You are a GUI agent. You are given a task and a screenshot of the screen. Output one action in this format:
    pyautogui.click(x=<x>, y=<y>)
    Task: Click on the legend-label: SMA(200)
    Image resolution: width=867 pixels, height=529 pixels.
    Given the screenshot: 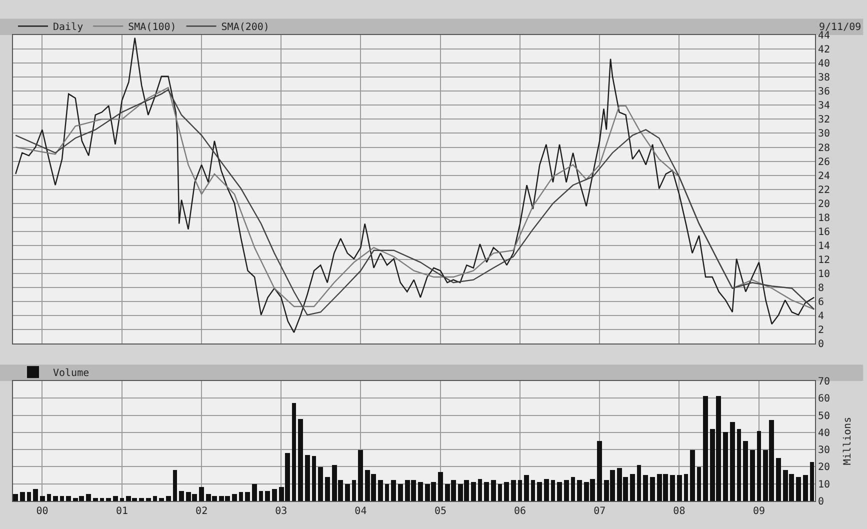 What is the action you would take?
    pyautogui.click(x=245, y=27)
    